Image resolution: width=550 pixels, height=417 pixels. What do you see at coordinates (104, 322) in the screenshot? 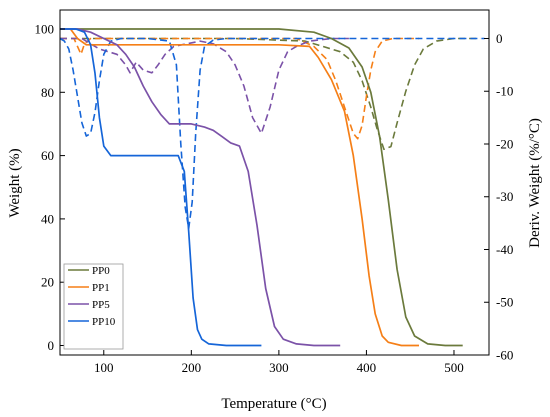
I see `legend-label-pp10: PP10` at bounding box center [104, 322].